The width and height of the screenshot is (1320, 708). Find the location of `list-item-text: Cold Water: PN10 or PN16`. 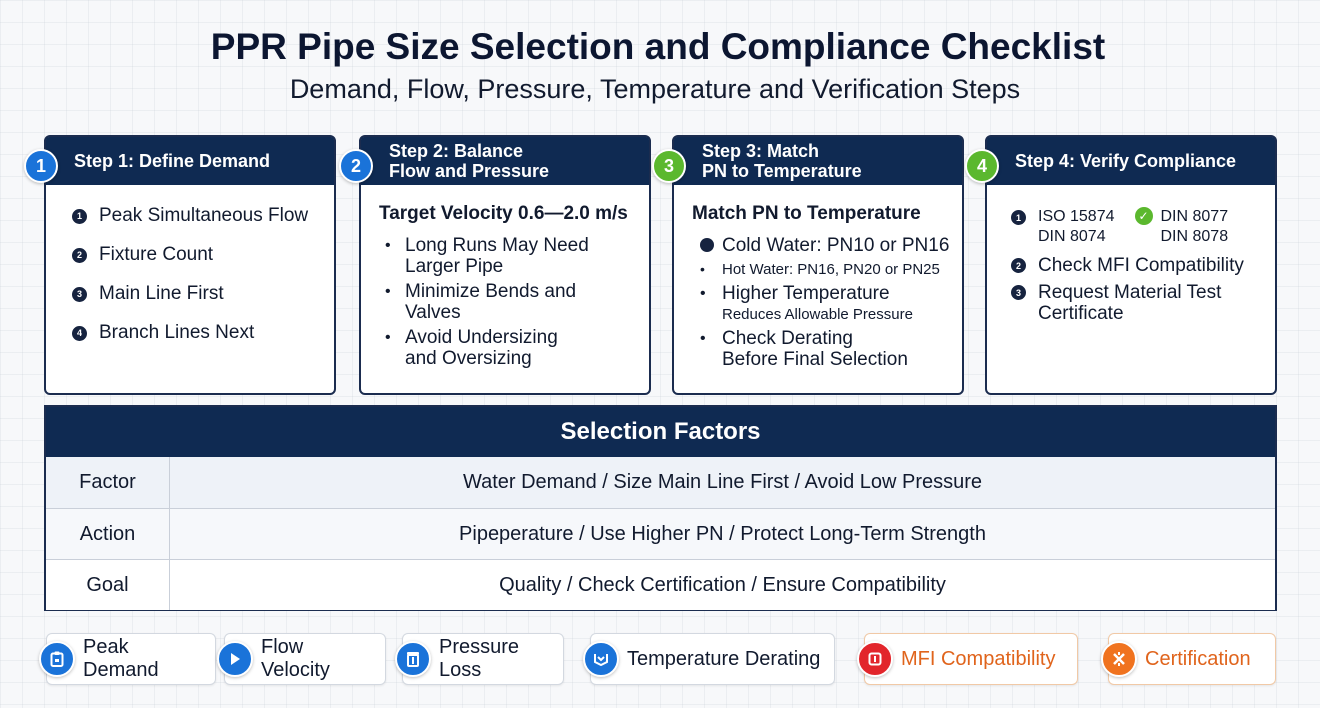

list-item-text: Cold Water: PN10 or PN16 is located at coordinates (836, 245).